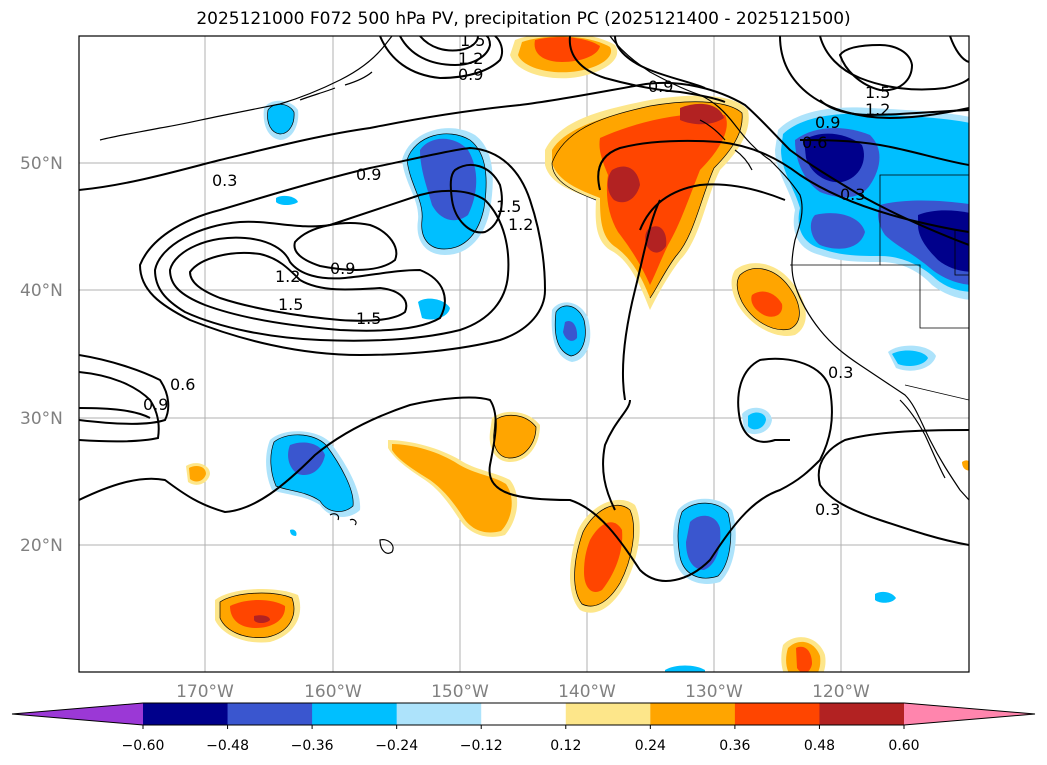 This screenshot has width=1047, height=765. What do you see at coordinates (41, 164) in the screenshot?
I see `lat-label: 50°N` at bounding box center [41, 164].